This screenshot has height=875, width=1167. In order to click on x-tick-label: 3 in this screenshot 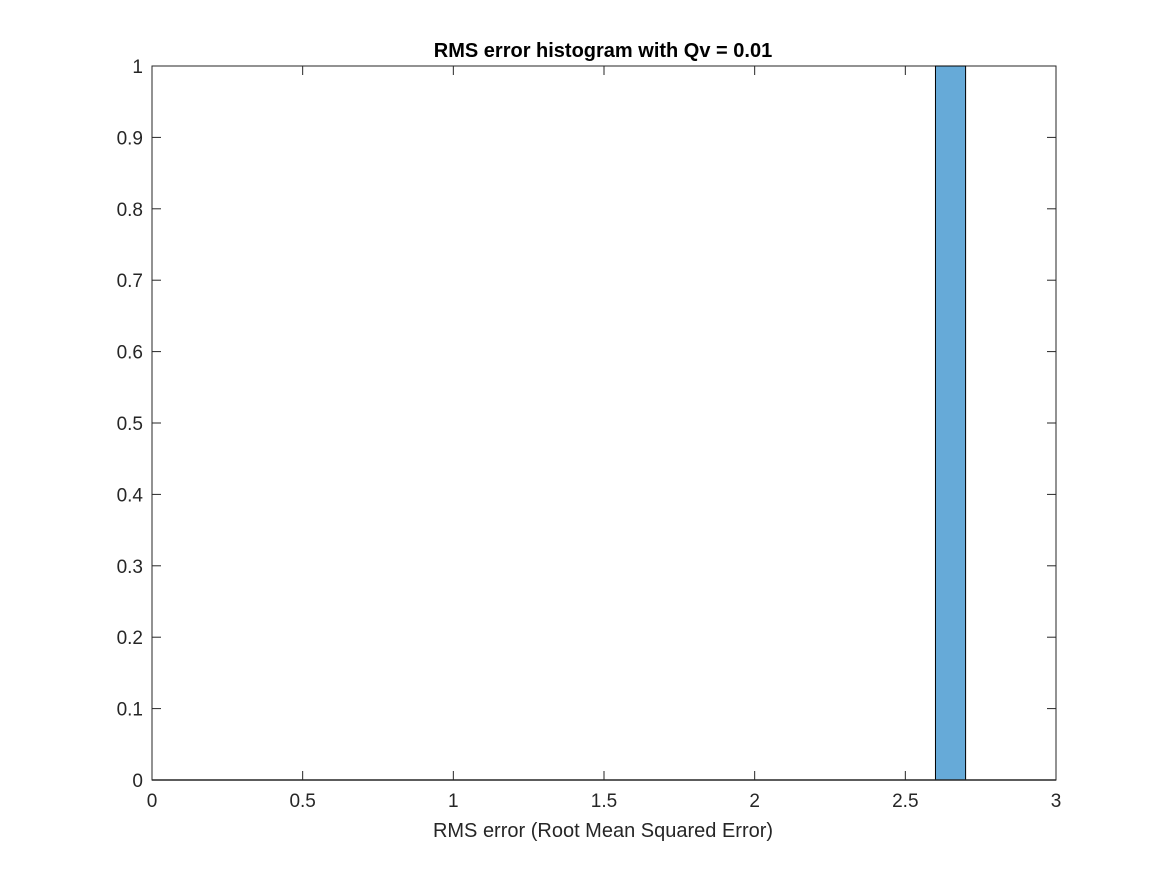, I will do `click(1056, 801)`.